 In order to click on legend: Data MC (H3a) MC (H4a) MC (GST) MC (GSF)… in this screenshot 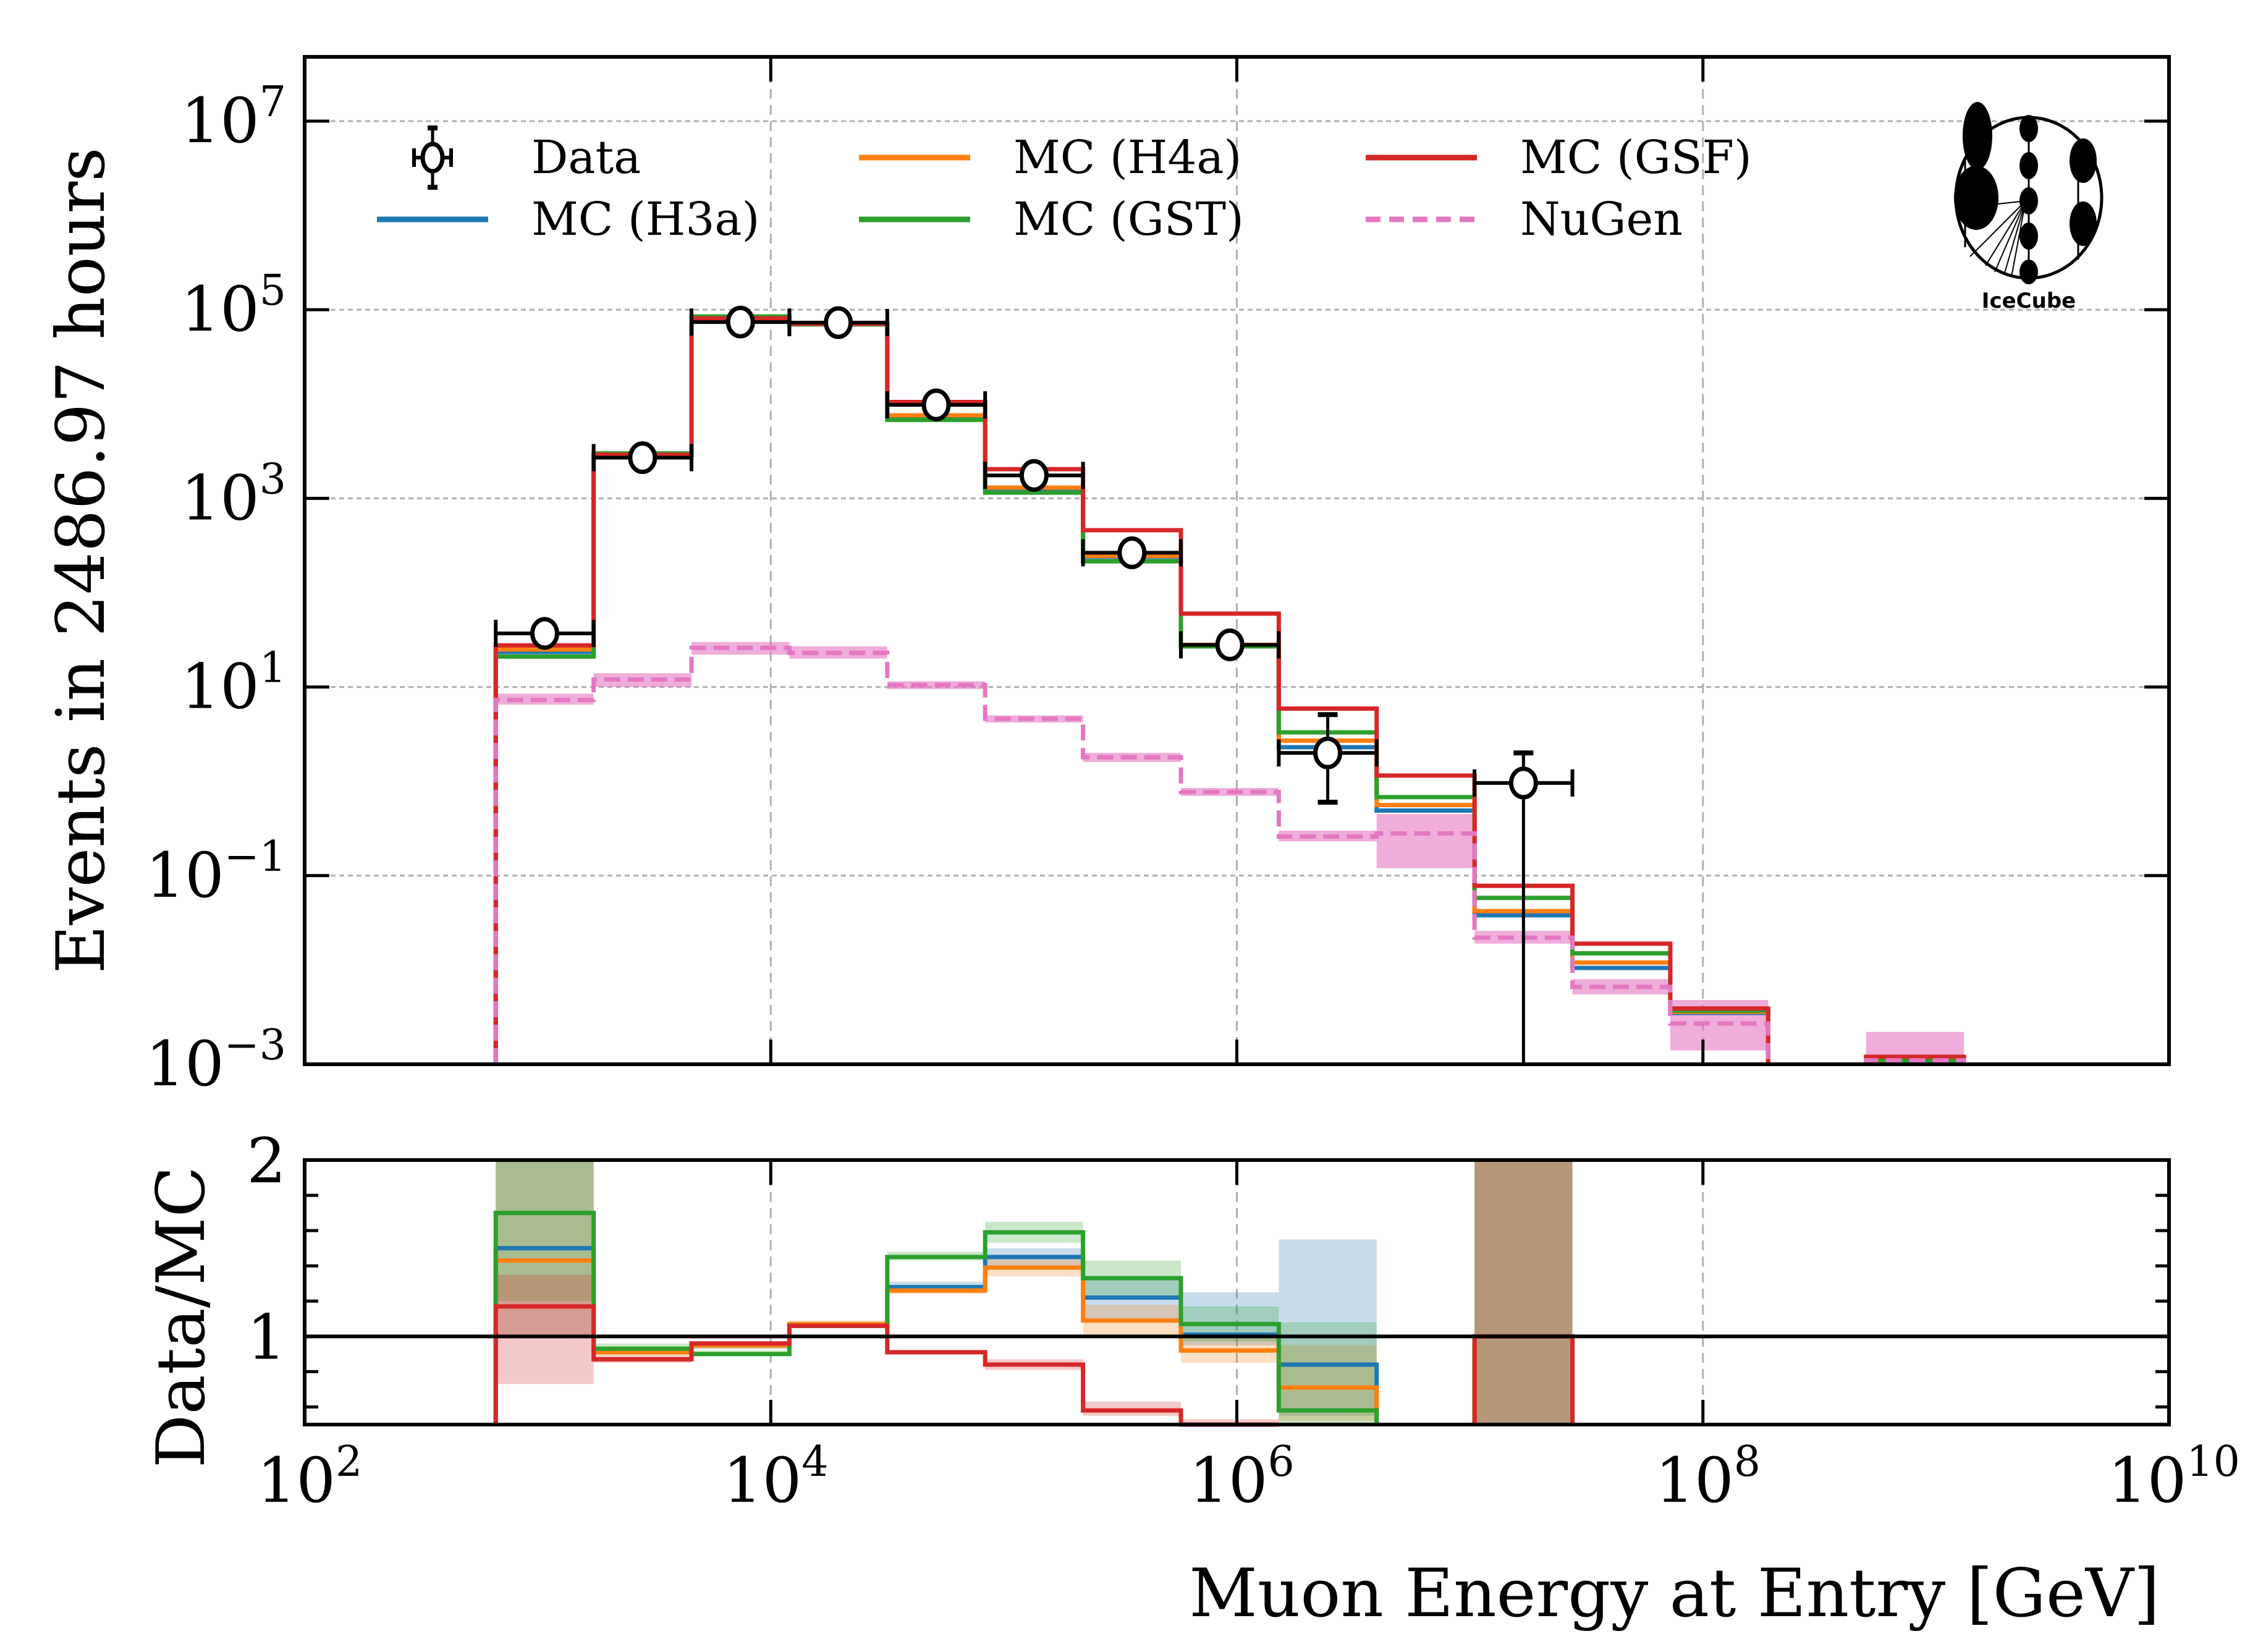, I will do `click(1064, 185)`.